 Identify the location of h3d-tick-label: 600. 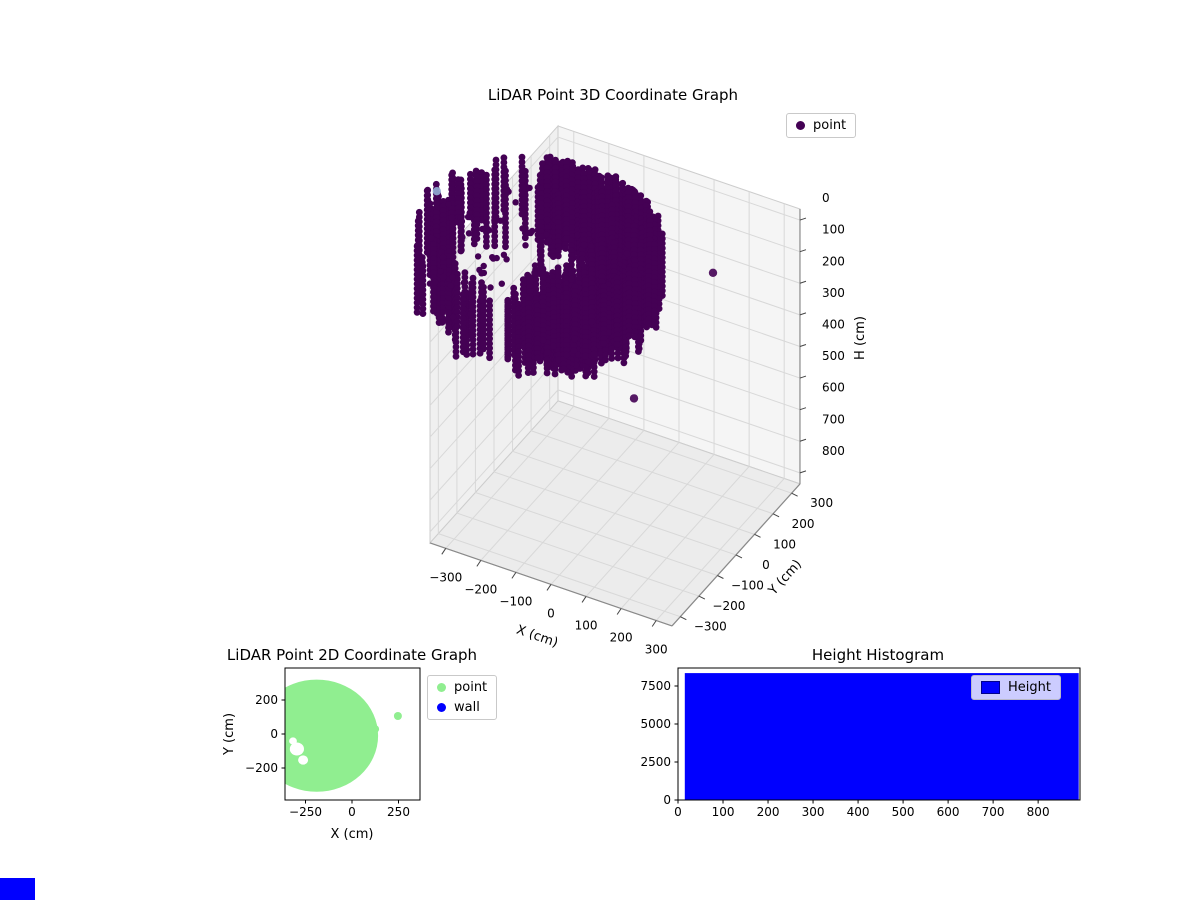
(833, 388).